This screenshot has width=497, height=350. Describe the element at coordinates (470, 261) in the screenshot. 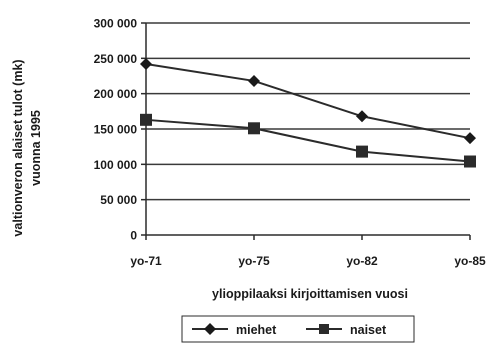

I see `x-tick-label: yo-85` at that location.